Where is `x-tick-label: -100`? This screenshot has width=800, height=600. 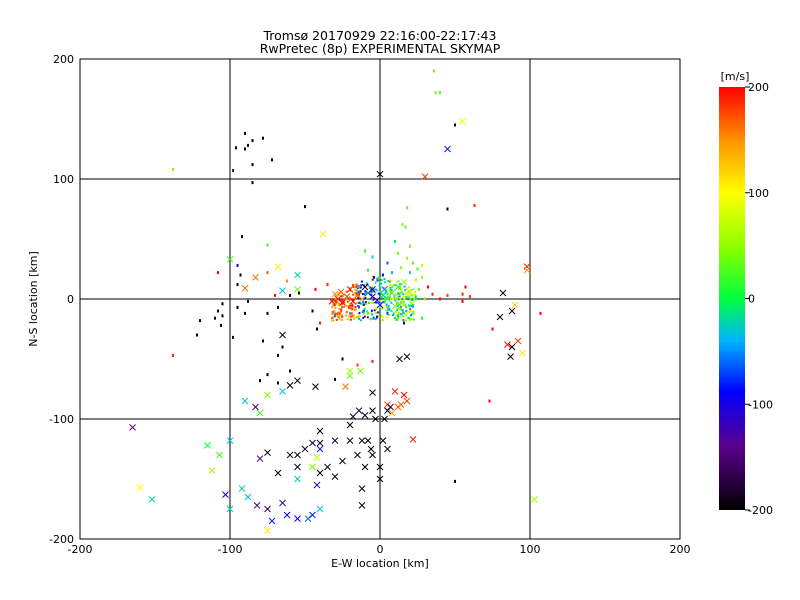
x-tick-label: -100 is located at coordinates (230, 549).